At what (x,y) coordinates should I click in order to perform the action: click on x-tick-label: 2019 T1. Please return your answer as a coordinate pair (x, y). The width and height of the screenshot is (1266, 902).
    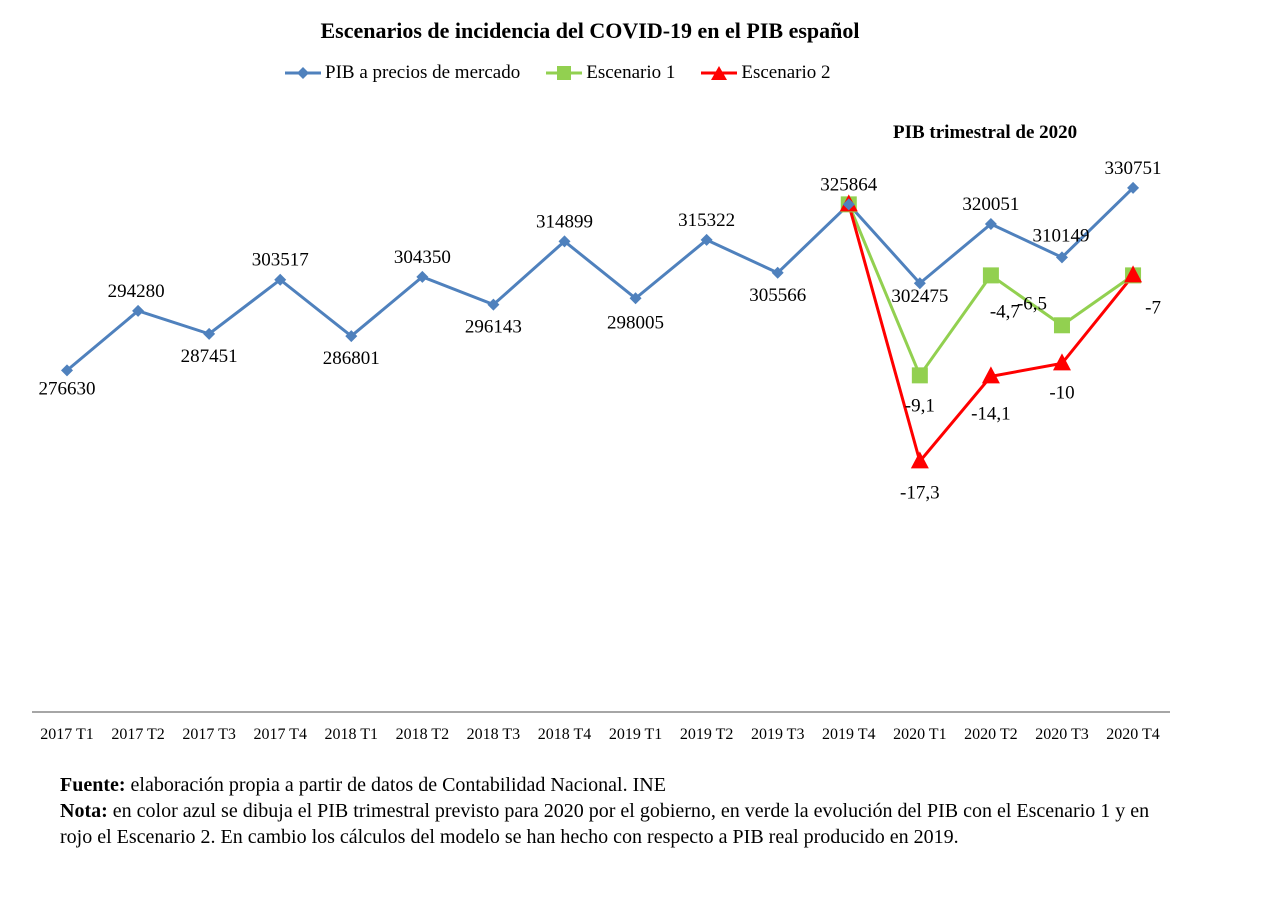
    Looking at the image, I should click on (635, 734).